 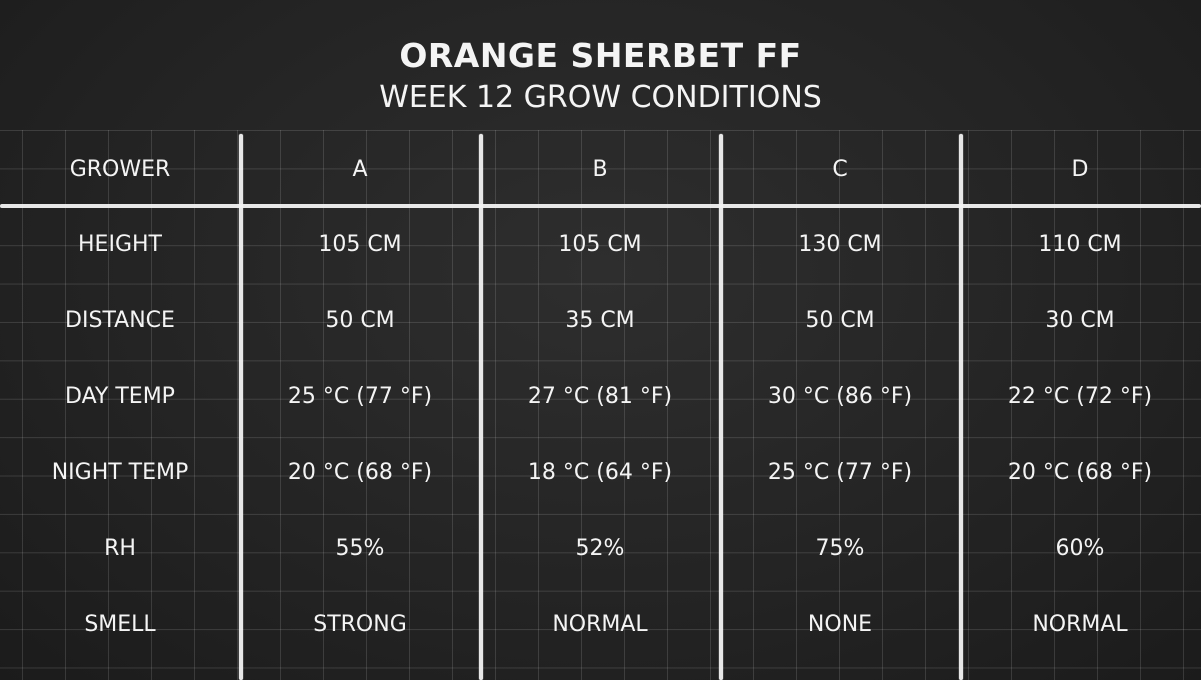 I want to click on table-header-row: GROWER A B C D, so click(x=600, y=170).